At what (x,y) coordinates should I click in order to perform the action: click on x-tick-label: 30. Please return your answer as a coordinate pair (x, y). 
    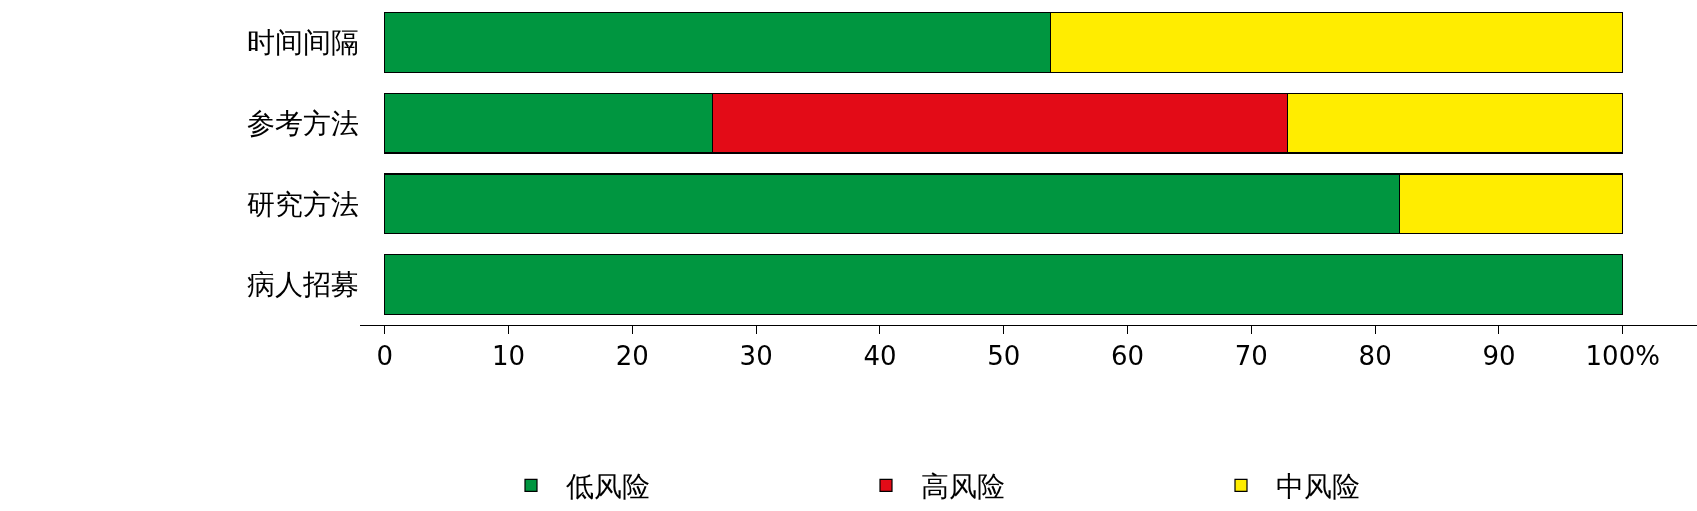
    Looking at the image, I should click on (756, 356).